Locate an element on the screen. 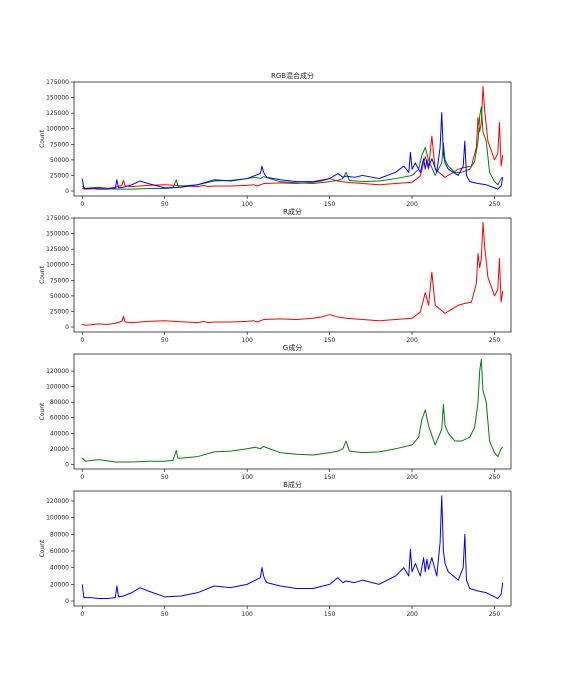 The image size is (567, 680). chart-title: B成分 is located at coordinates (292, 484).